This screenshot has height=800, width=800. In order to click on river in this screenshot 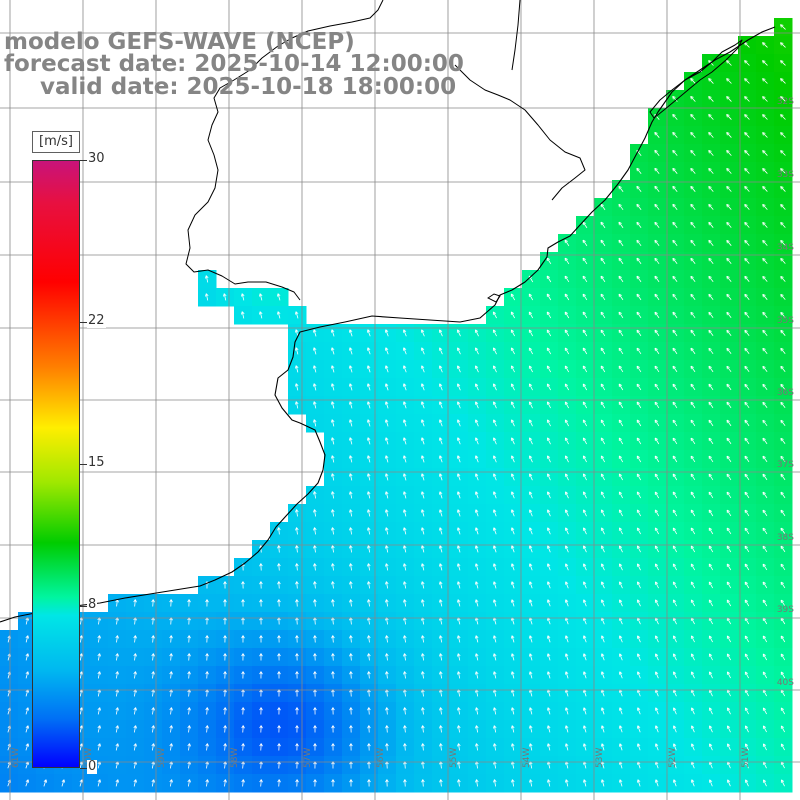, I will do `click(516, 35)`.